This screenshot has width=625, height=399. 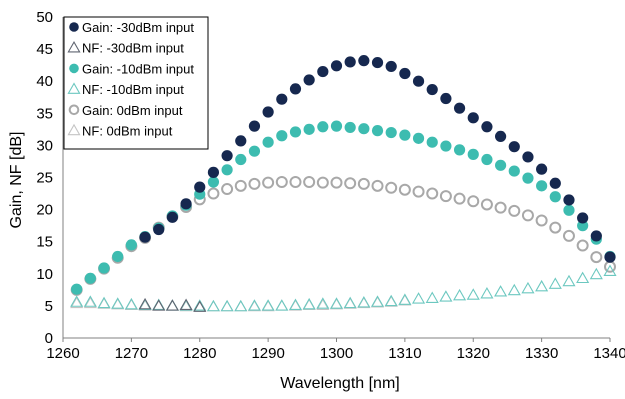 What do you see at coordinates (473, 353) in the screenshot?
I see `x-tick-label: 1320` at bounding box center [473, 353].